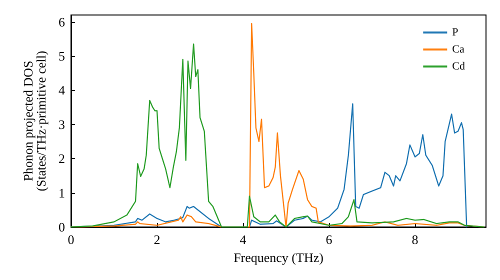 The image size is (500, 280). Describe the element at coordinates (157, 239) in the screenshot. I see `x-tick-label: 2` at that location.